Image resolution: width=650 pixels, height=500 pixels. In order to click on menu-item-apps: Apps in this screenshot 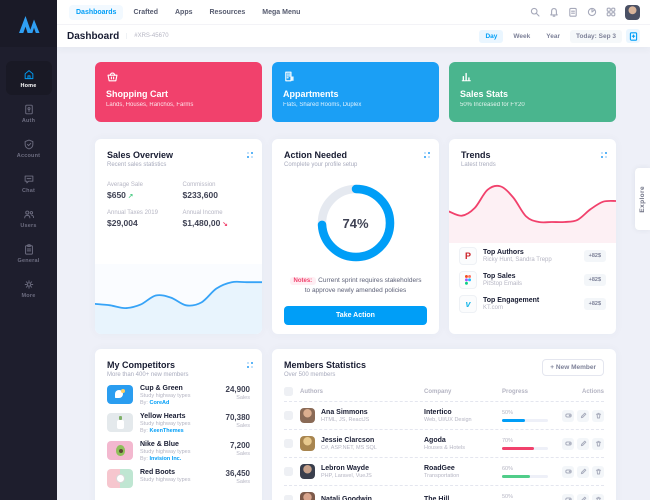, I will do `click(183, 12)`.